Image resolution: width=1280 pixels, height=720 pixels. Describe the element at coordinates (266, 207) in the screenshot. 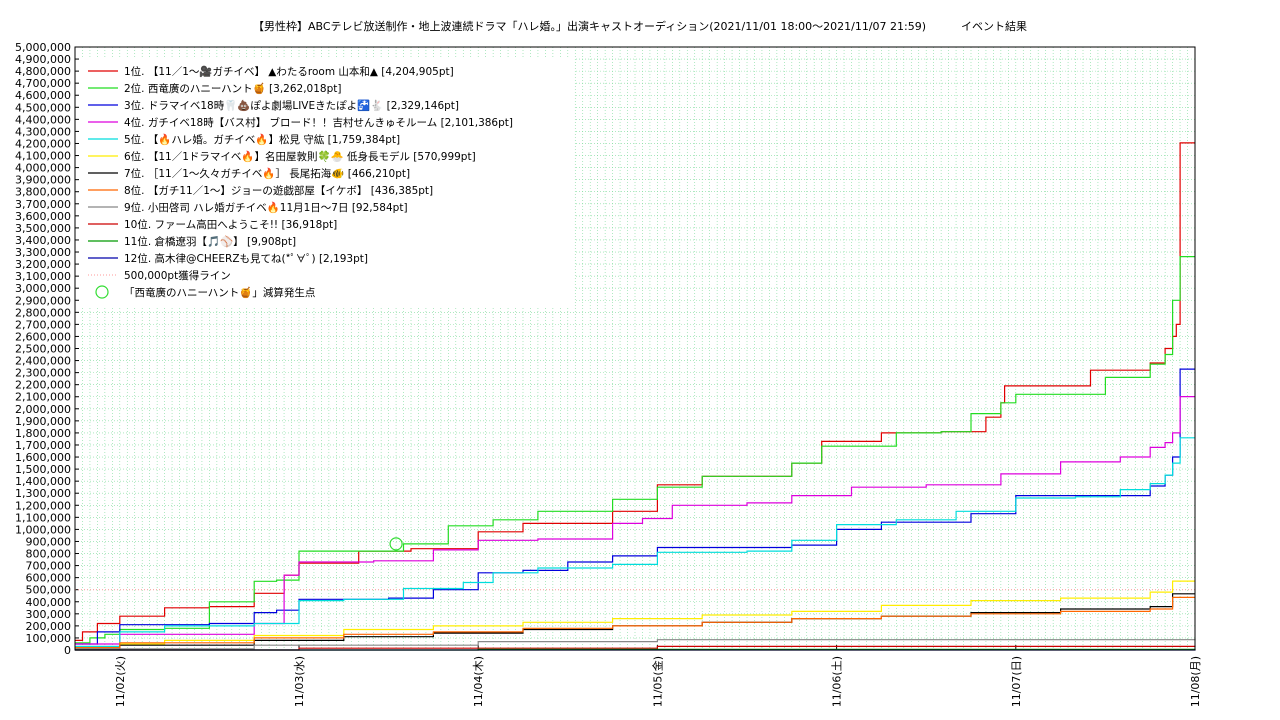

I see `legend-label: 9位. 小田啓司 ハレ婚ガチイベ🔥11月1日〜7日 [92,584pt]` at that location.